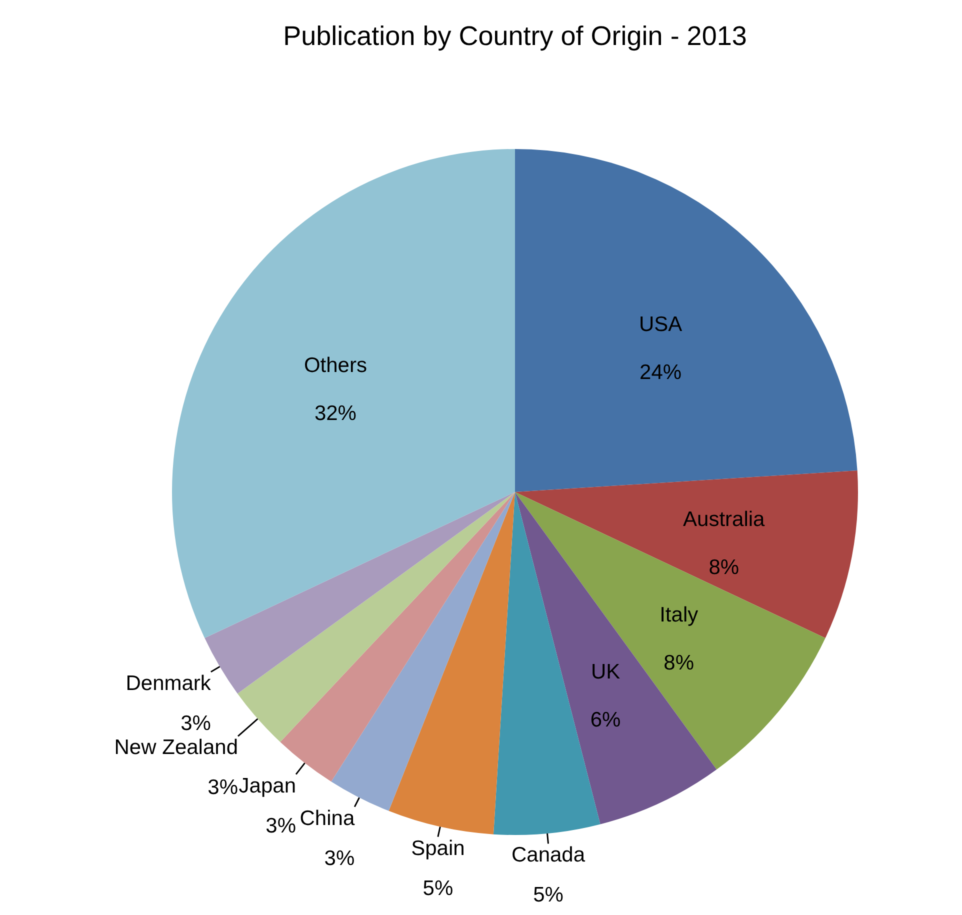 This screenshot has height=915, width=962. I want to click on data-label: 6%, so click(605, 720).